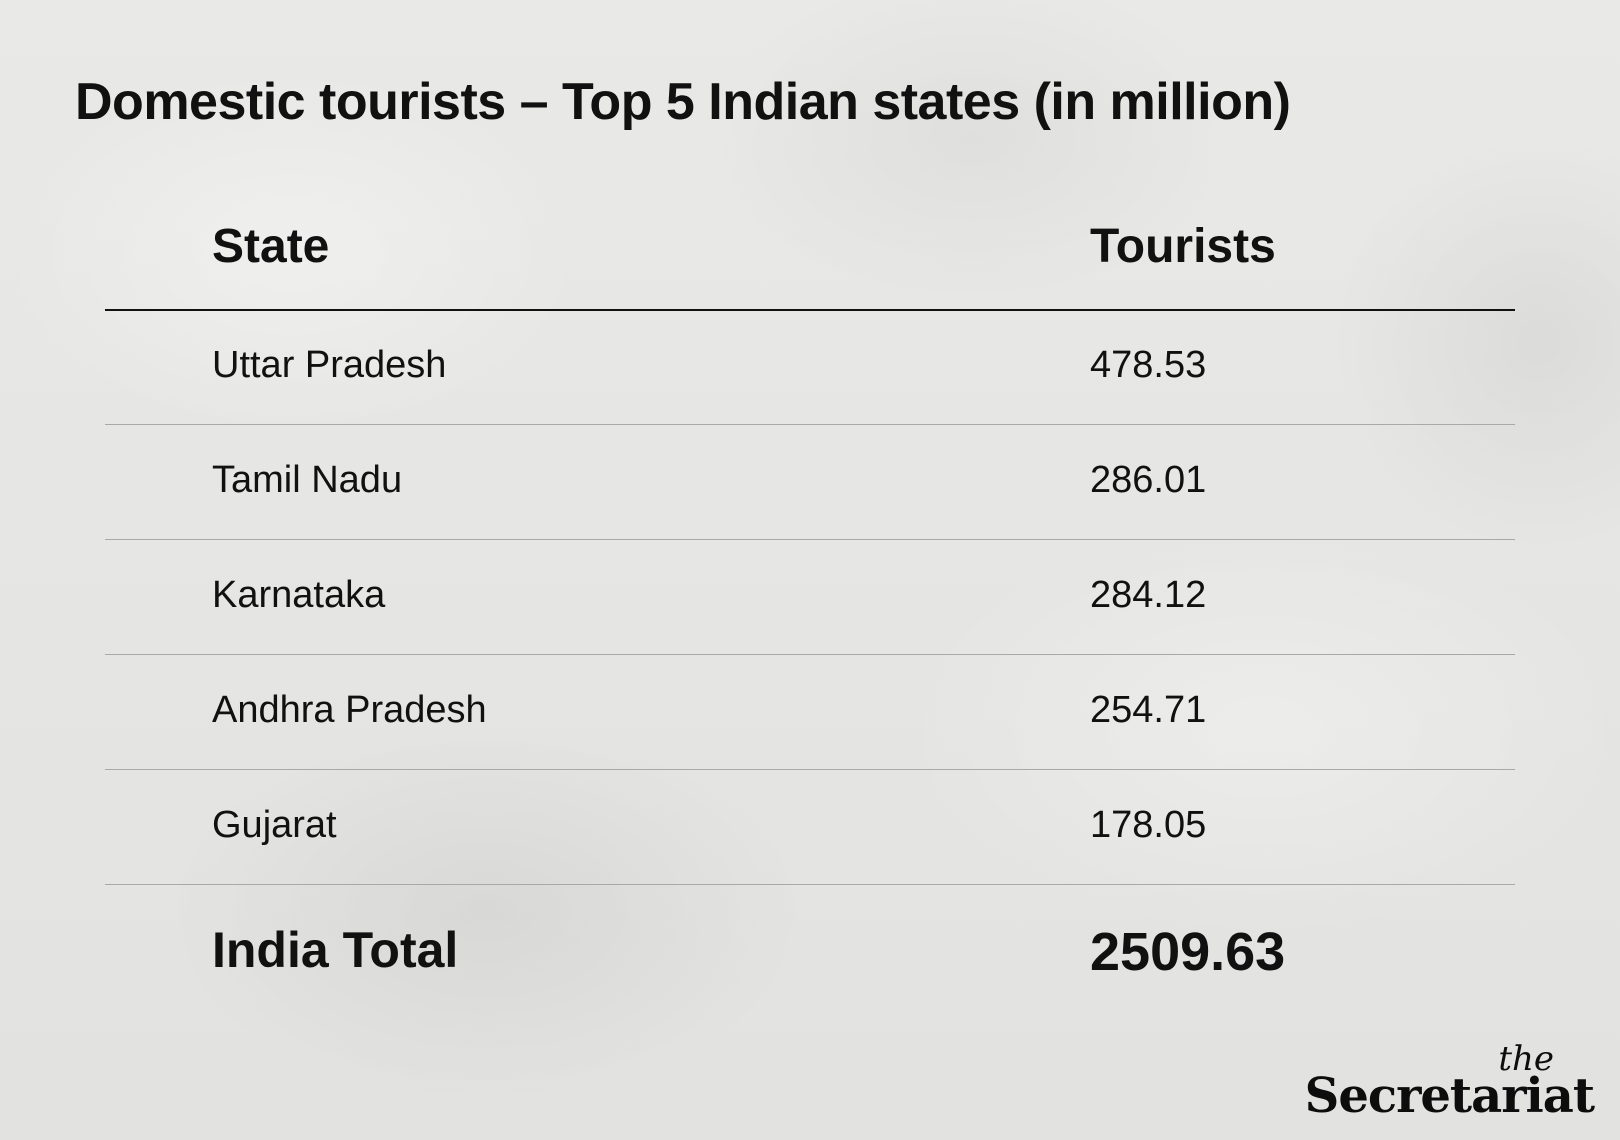  Describe the element at coordinates (329, 365) in the screenshot. I see `state-cell: Uttar Pradesh` at that location.